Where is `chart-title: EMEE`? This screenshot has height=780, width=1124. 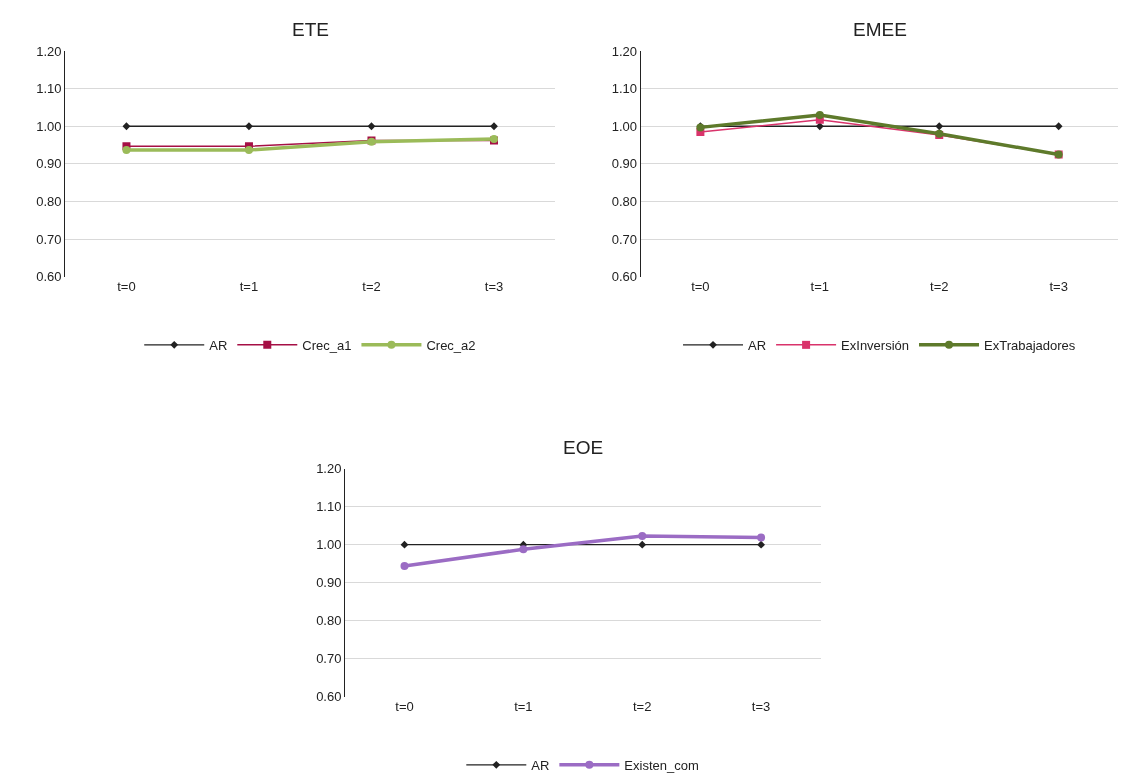
chart-title: EMEE is located at coordinates (880, 29).